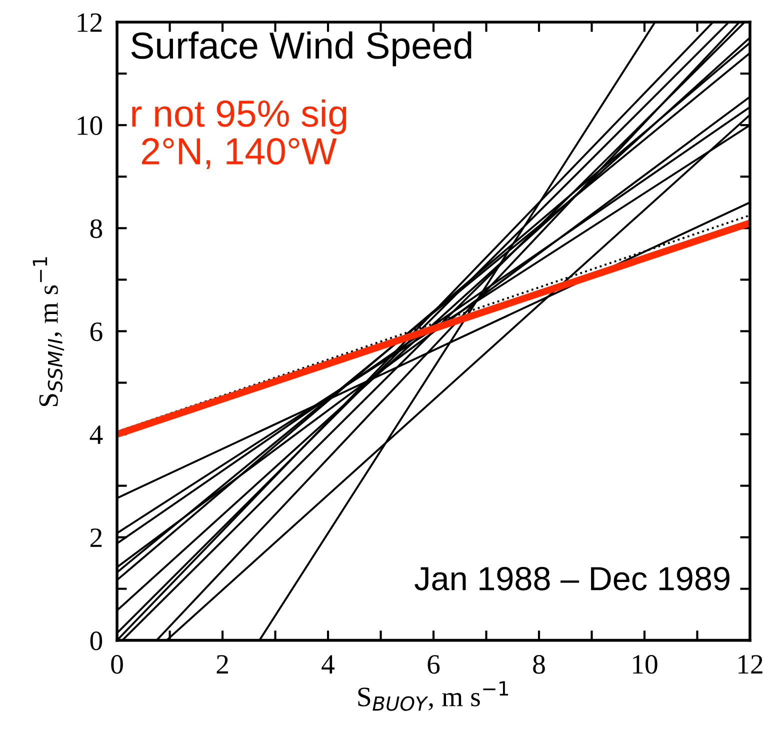  I want to click on y-tick-label: 2, so click(96, 537).